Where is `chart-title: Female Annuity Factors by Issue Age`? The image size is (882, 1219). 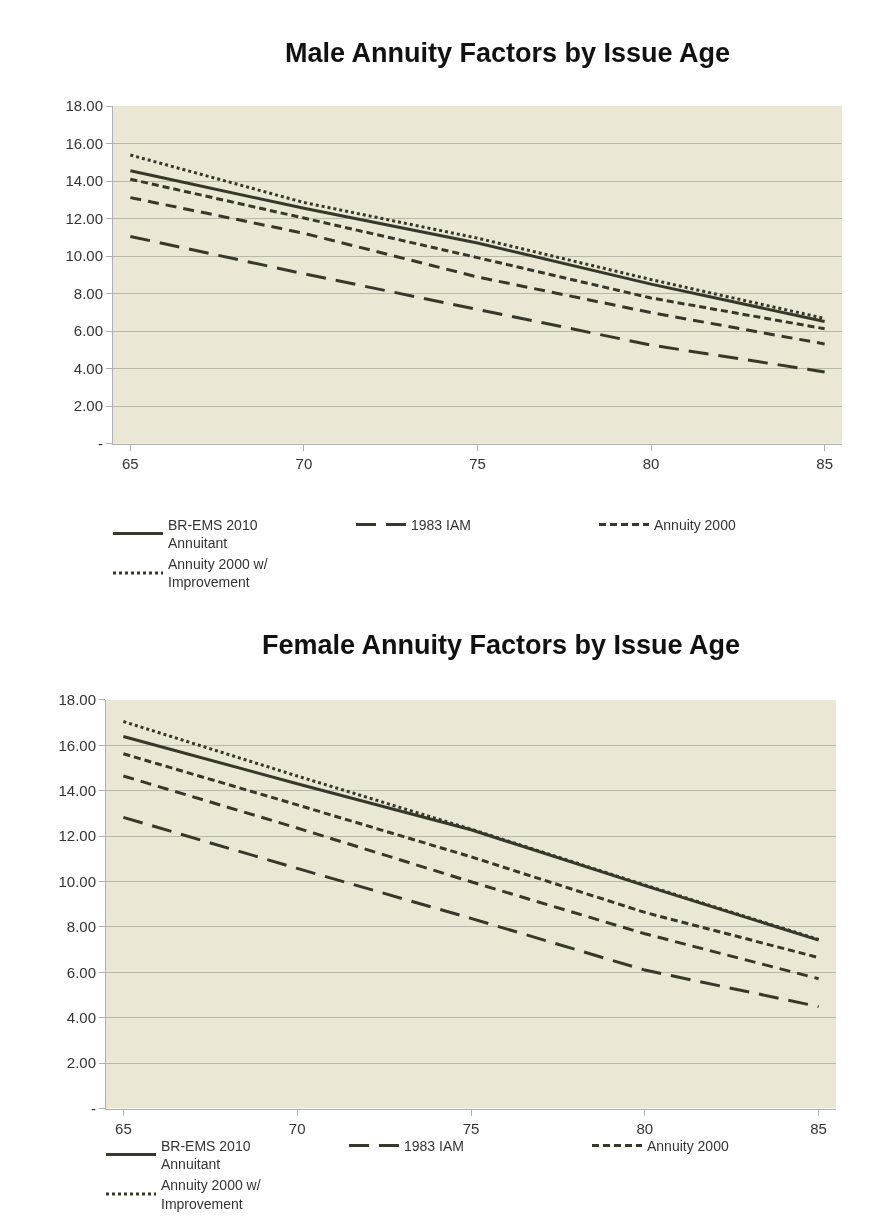
chart-title: Female Annuity Factors by Issue Age is located at coordinates (501, 645).